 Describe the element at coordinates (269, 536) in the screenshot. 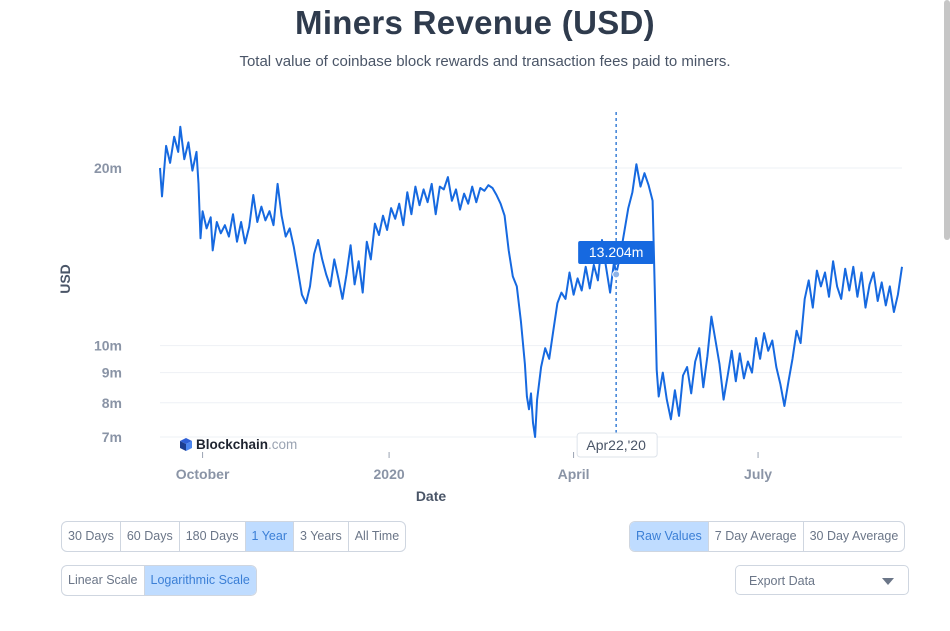

I see `timespan-1-year-button: 1 Year` at that location.